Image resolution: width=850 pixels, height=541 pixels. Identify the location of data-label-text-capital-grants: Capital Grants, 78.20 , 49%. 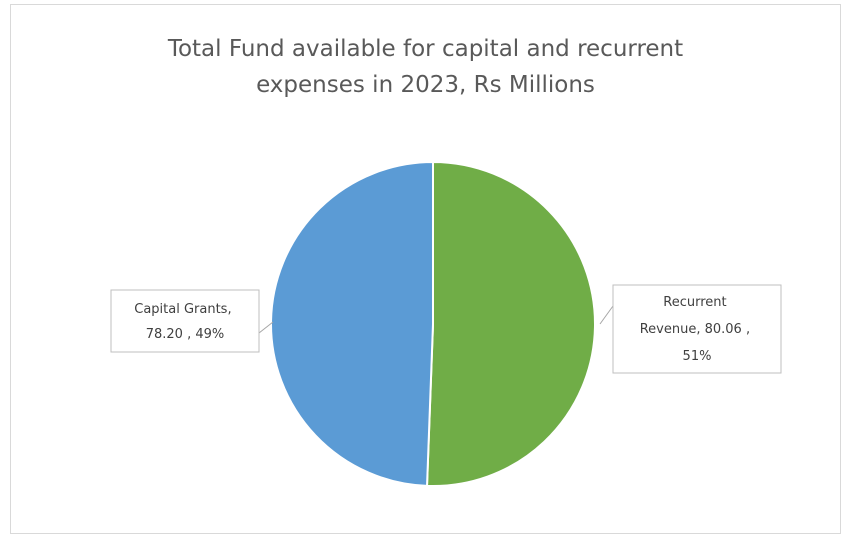
(184, 322).